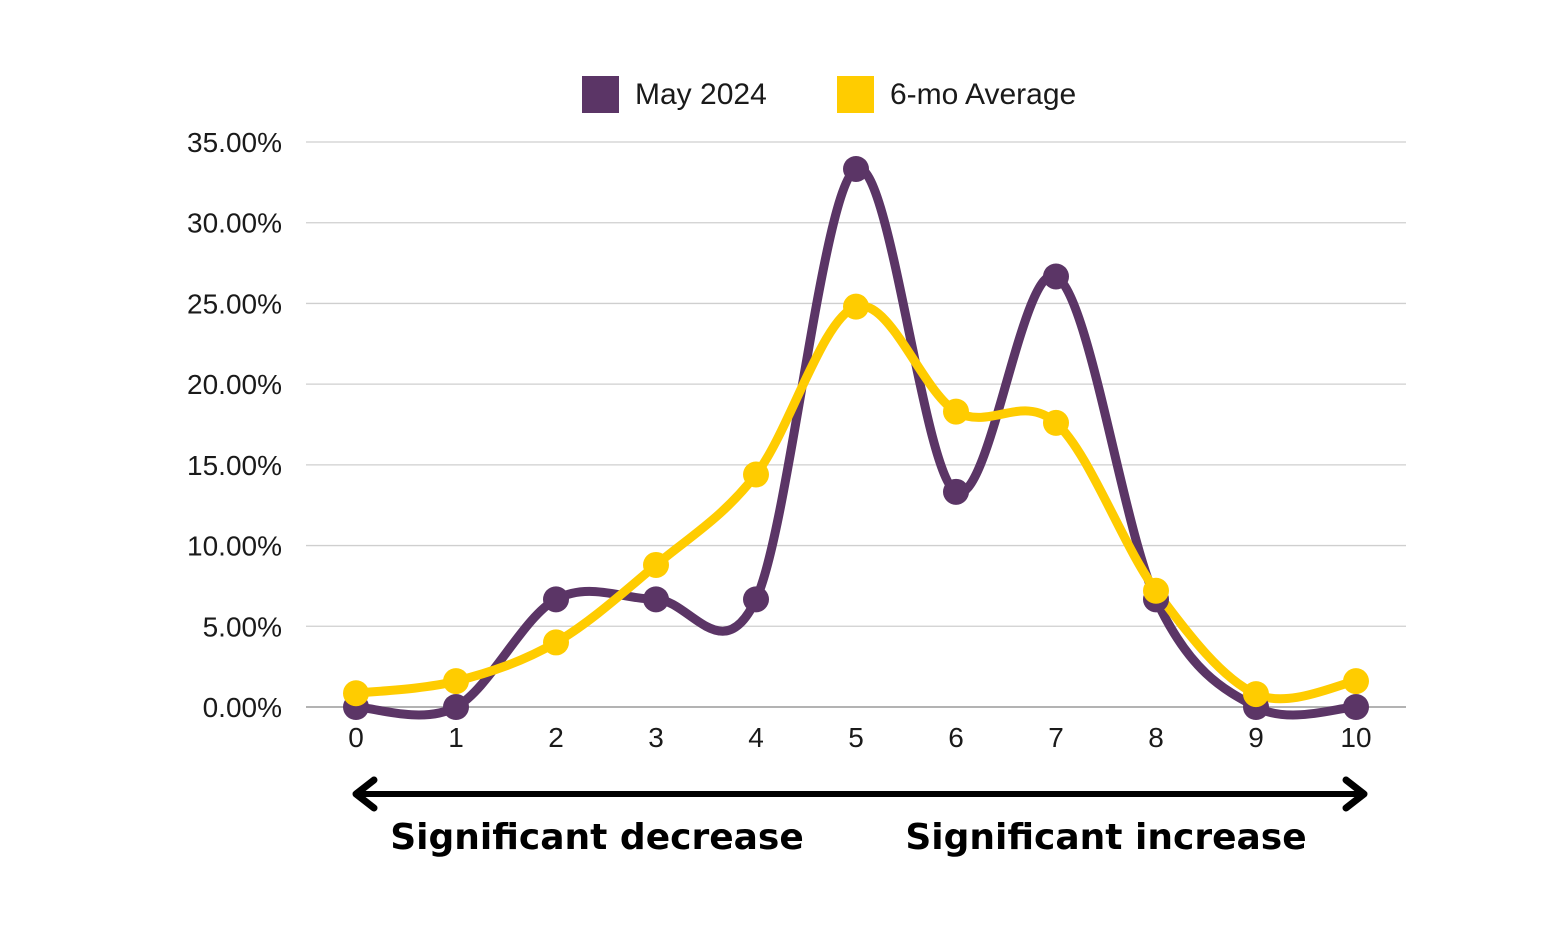  Describe the element at coordinates (556, 737) in the screenshot. I see `x-tick-label: 2` at that location.